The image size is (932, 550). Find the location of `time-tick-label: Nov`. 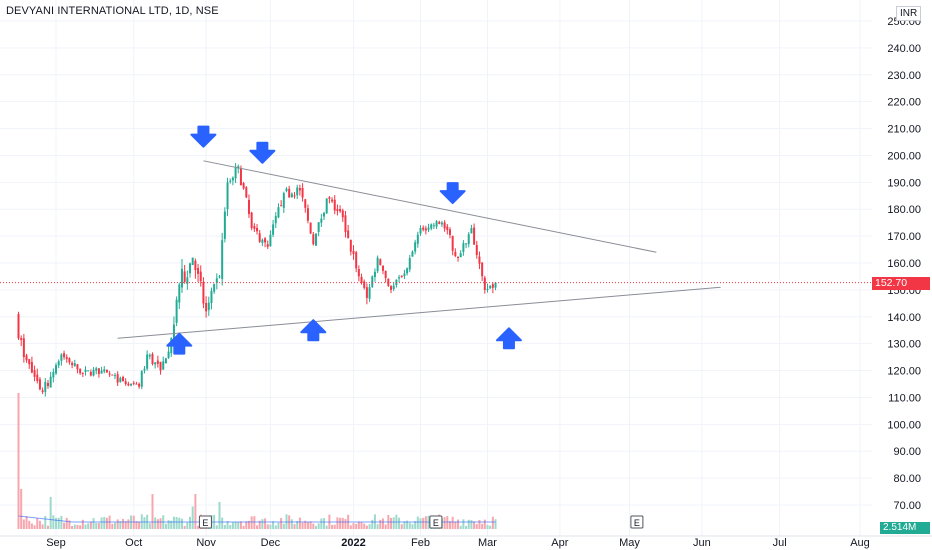

time-tick-label: Nov is located at coordinates (206, 543).